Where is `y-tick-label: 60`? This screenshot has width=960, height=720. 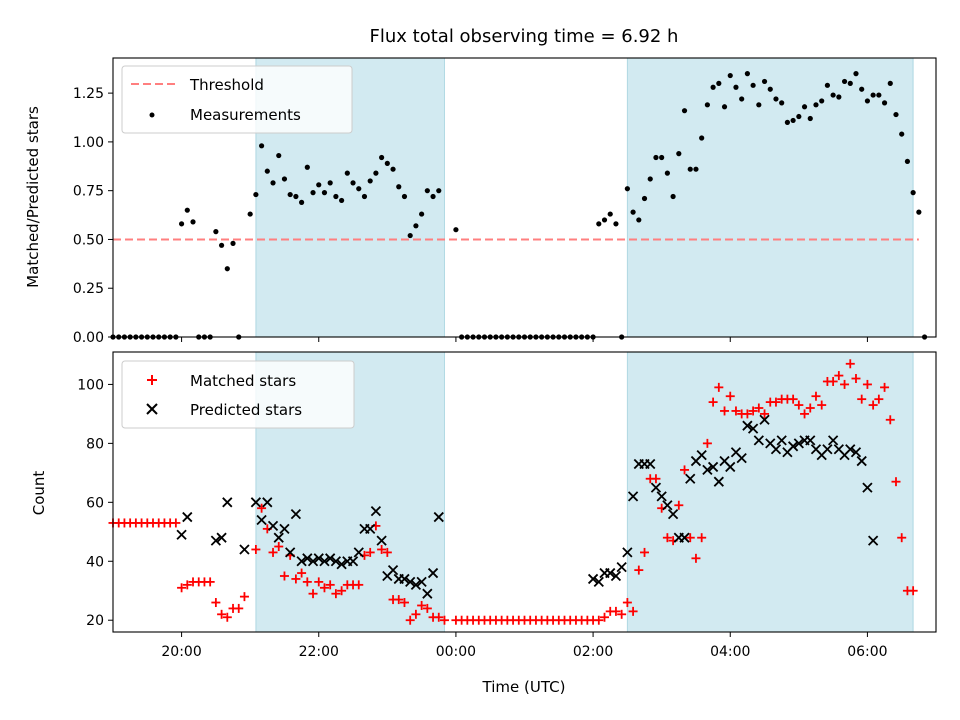
y-tick-label: 60 is located at coordinates (95, 503).